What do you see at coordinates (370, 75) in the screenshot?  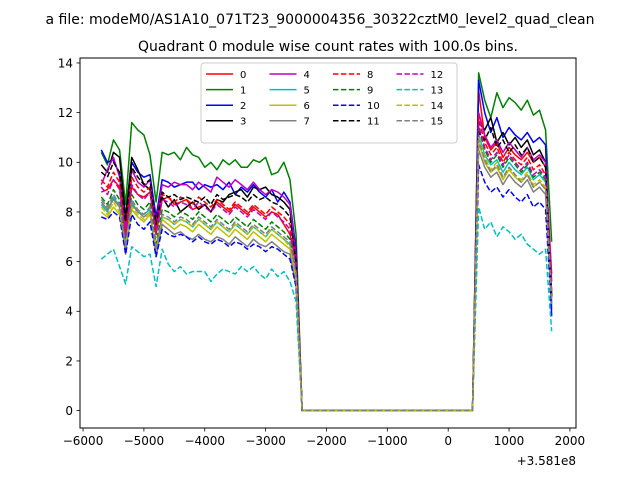 I see `legend-label-8: 8` at bounding box center [370, 75].